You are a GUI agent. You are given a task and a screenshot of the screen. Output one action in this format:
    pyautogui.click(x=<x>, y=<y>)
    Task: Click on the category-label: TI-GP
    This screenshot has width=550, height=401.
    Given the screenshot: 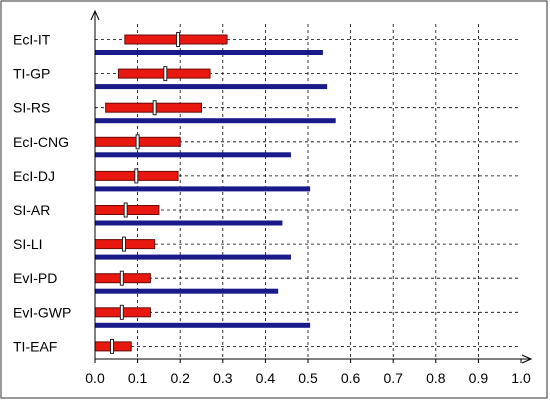 What is the action you would take?
    pyautogui.click(x=31, y=74)
    